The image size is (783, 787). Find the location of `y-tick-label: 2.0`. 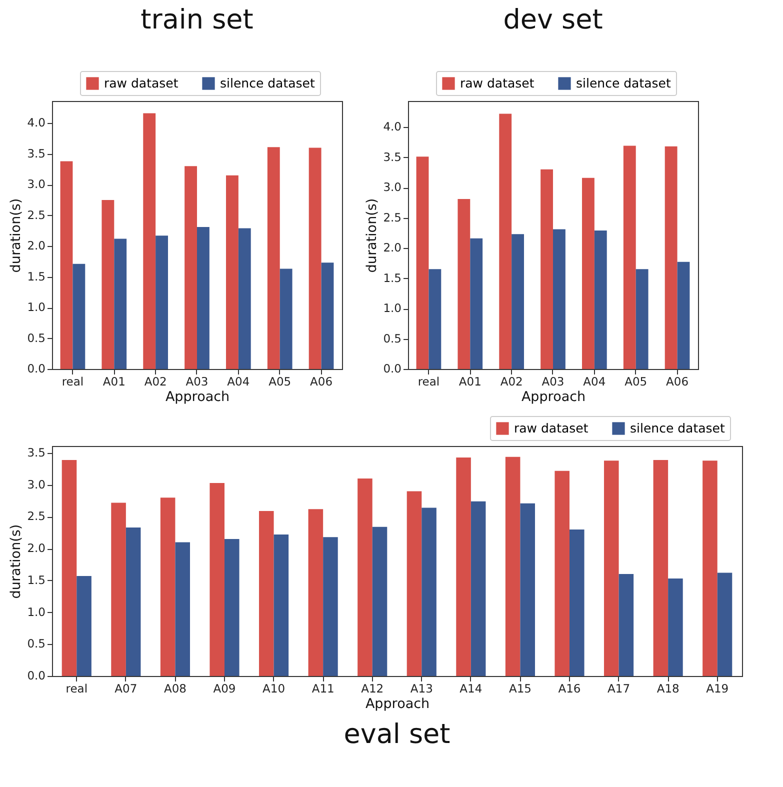

y-tick-label: 2.0 is located at coordinates (392, 247).